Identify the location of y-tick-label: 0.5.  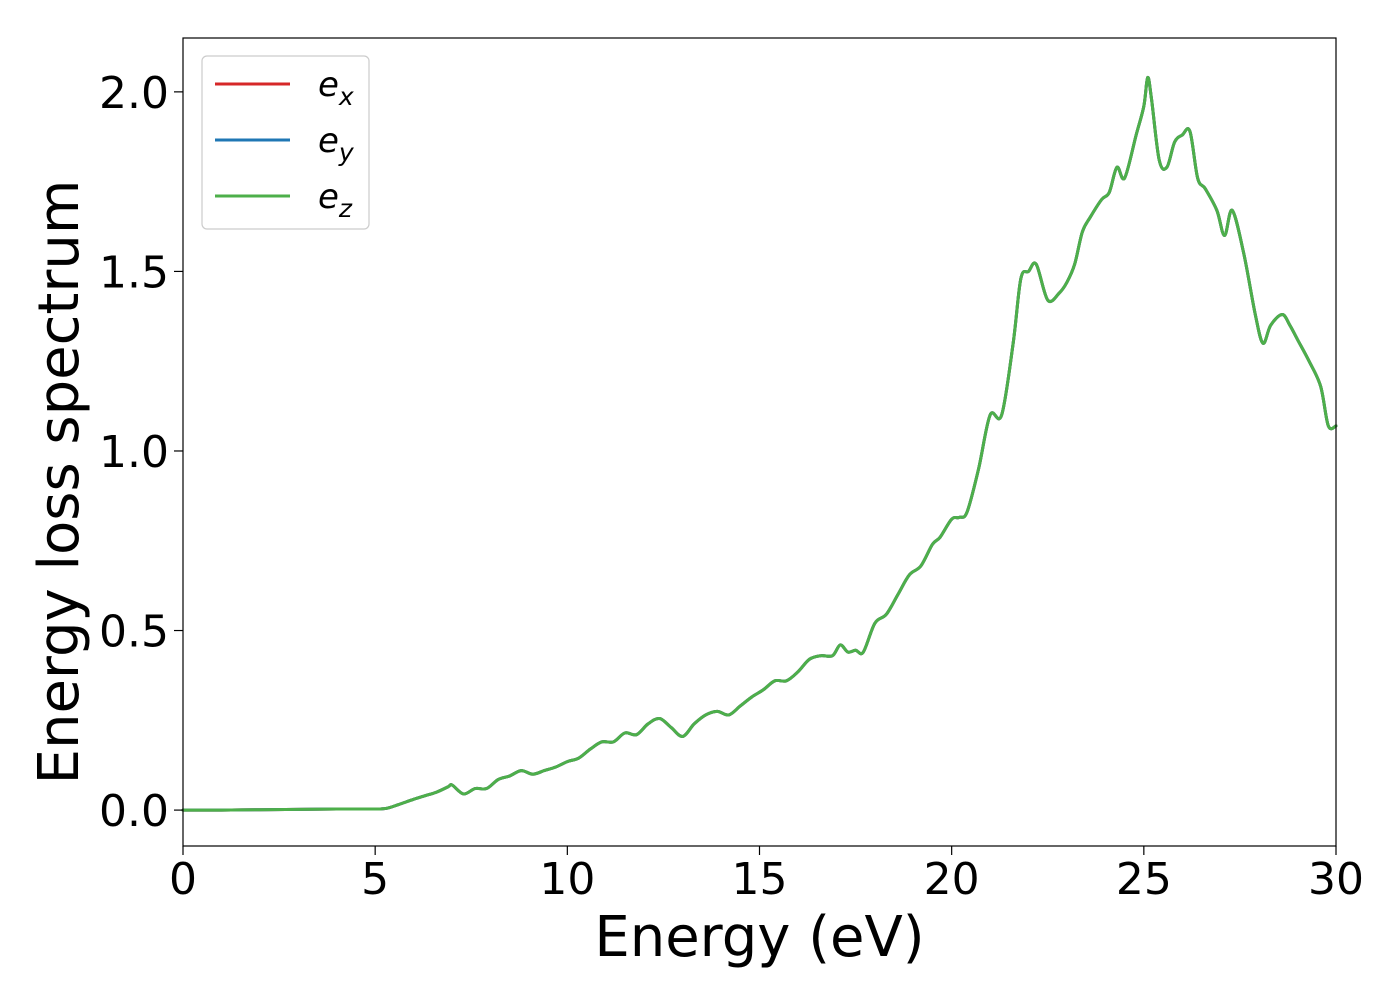
(134, 632).